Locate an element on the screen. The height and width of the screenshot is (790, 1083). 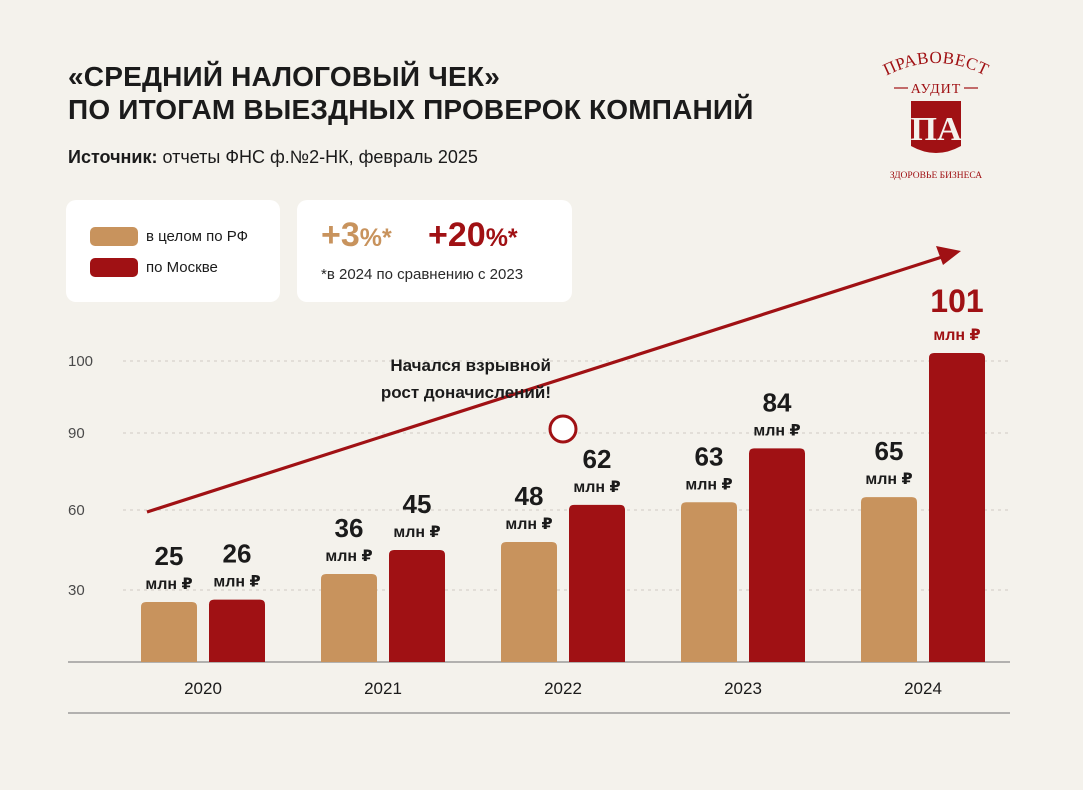
x-tick-label: 2020 is located at coordinates (203, 688).